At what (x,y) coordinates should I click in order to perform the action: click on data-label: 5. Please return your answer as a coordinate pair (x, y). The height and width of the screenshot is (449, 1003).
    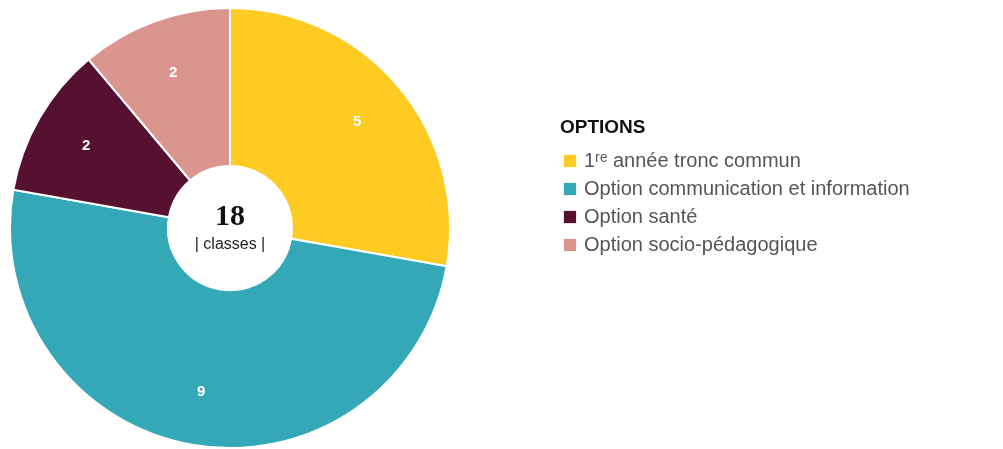
    Looking at the image, I should click on (357, 121).